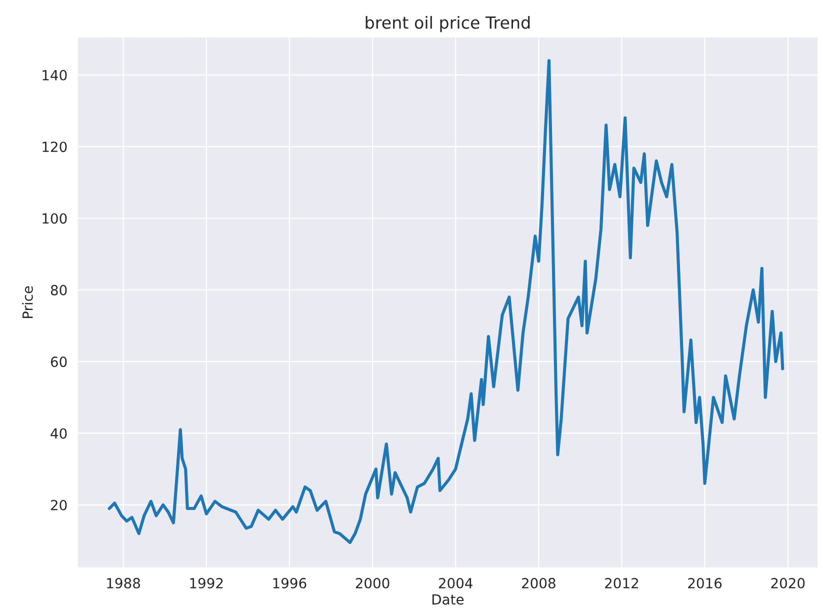 The height and width of the screenshot is (616, 823). Describe the element at coordinates (58, 433) in the screenshot. I see `y-tick-label: 40` at that location.